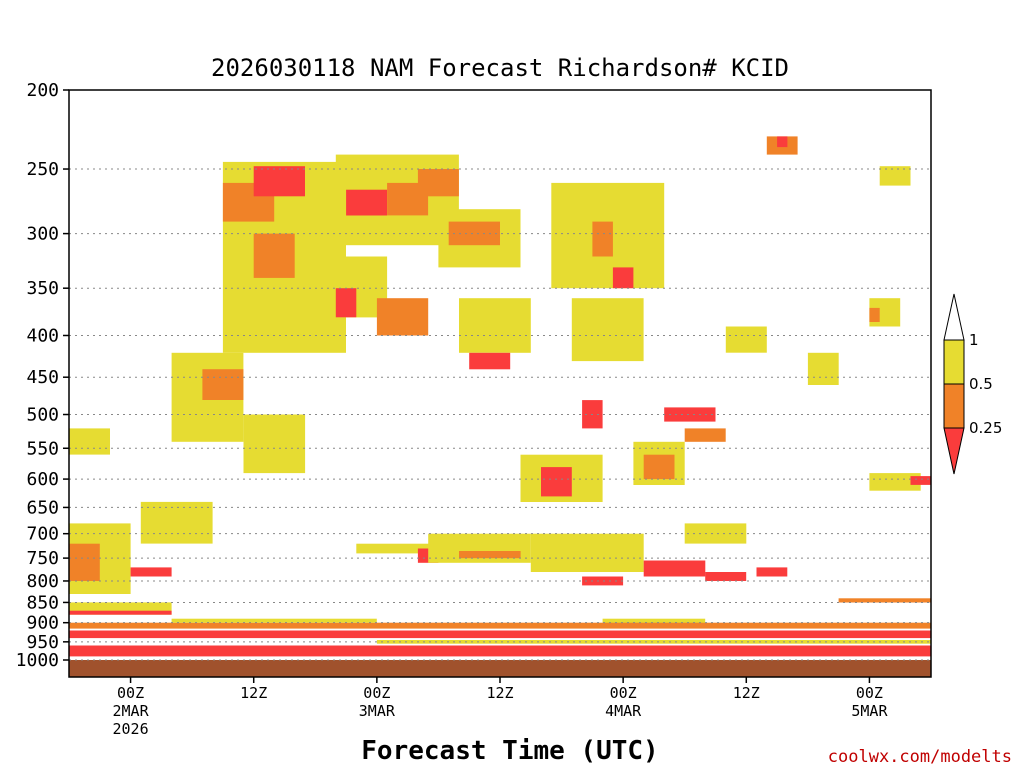 This screenshot has height=768, width=1024. Describe the element at coordinates (42, 448) in the screenshot. I see `y-tick-label-550: 550` at that location.